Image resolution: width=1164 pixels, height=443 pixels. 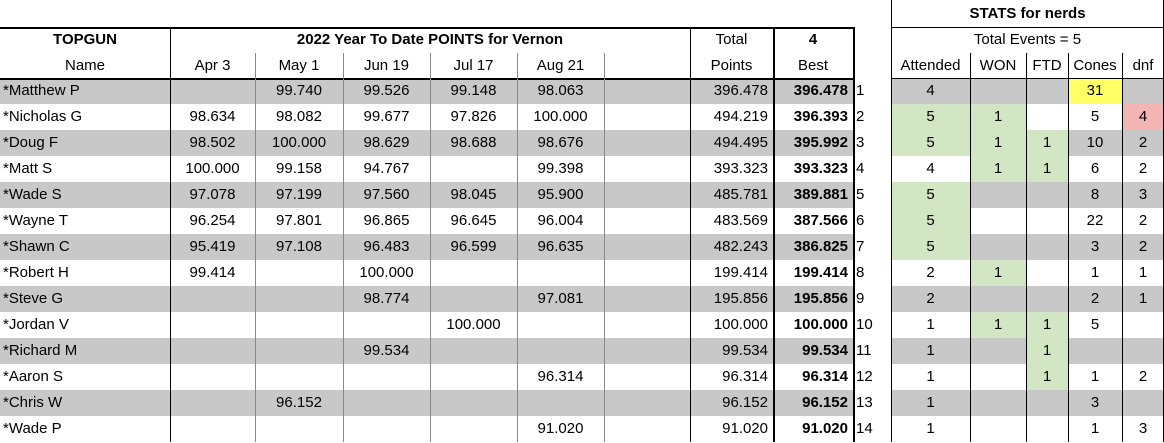 I want to click on event-header: Jun 19, so click(x=386, y=65).